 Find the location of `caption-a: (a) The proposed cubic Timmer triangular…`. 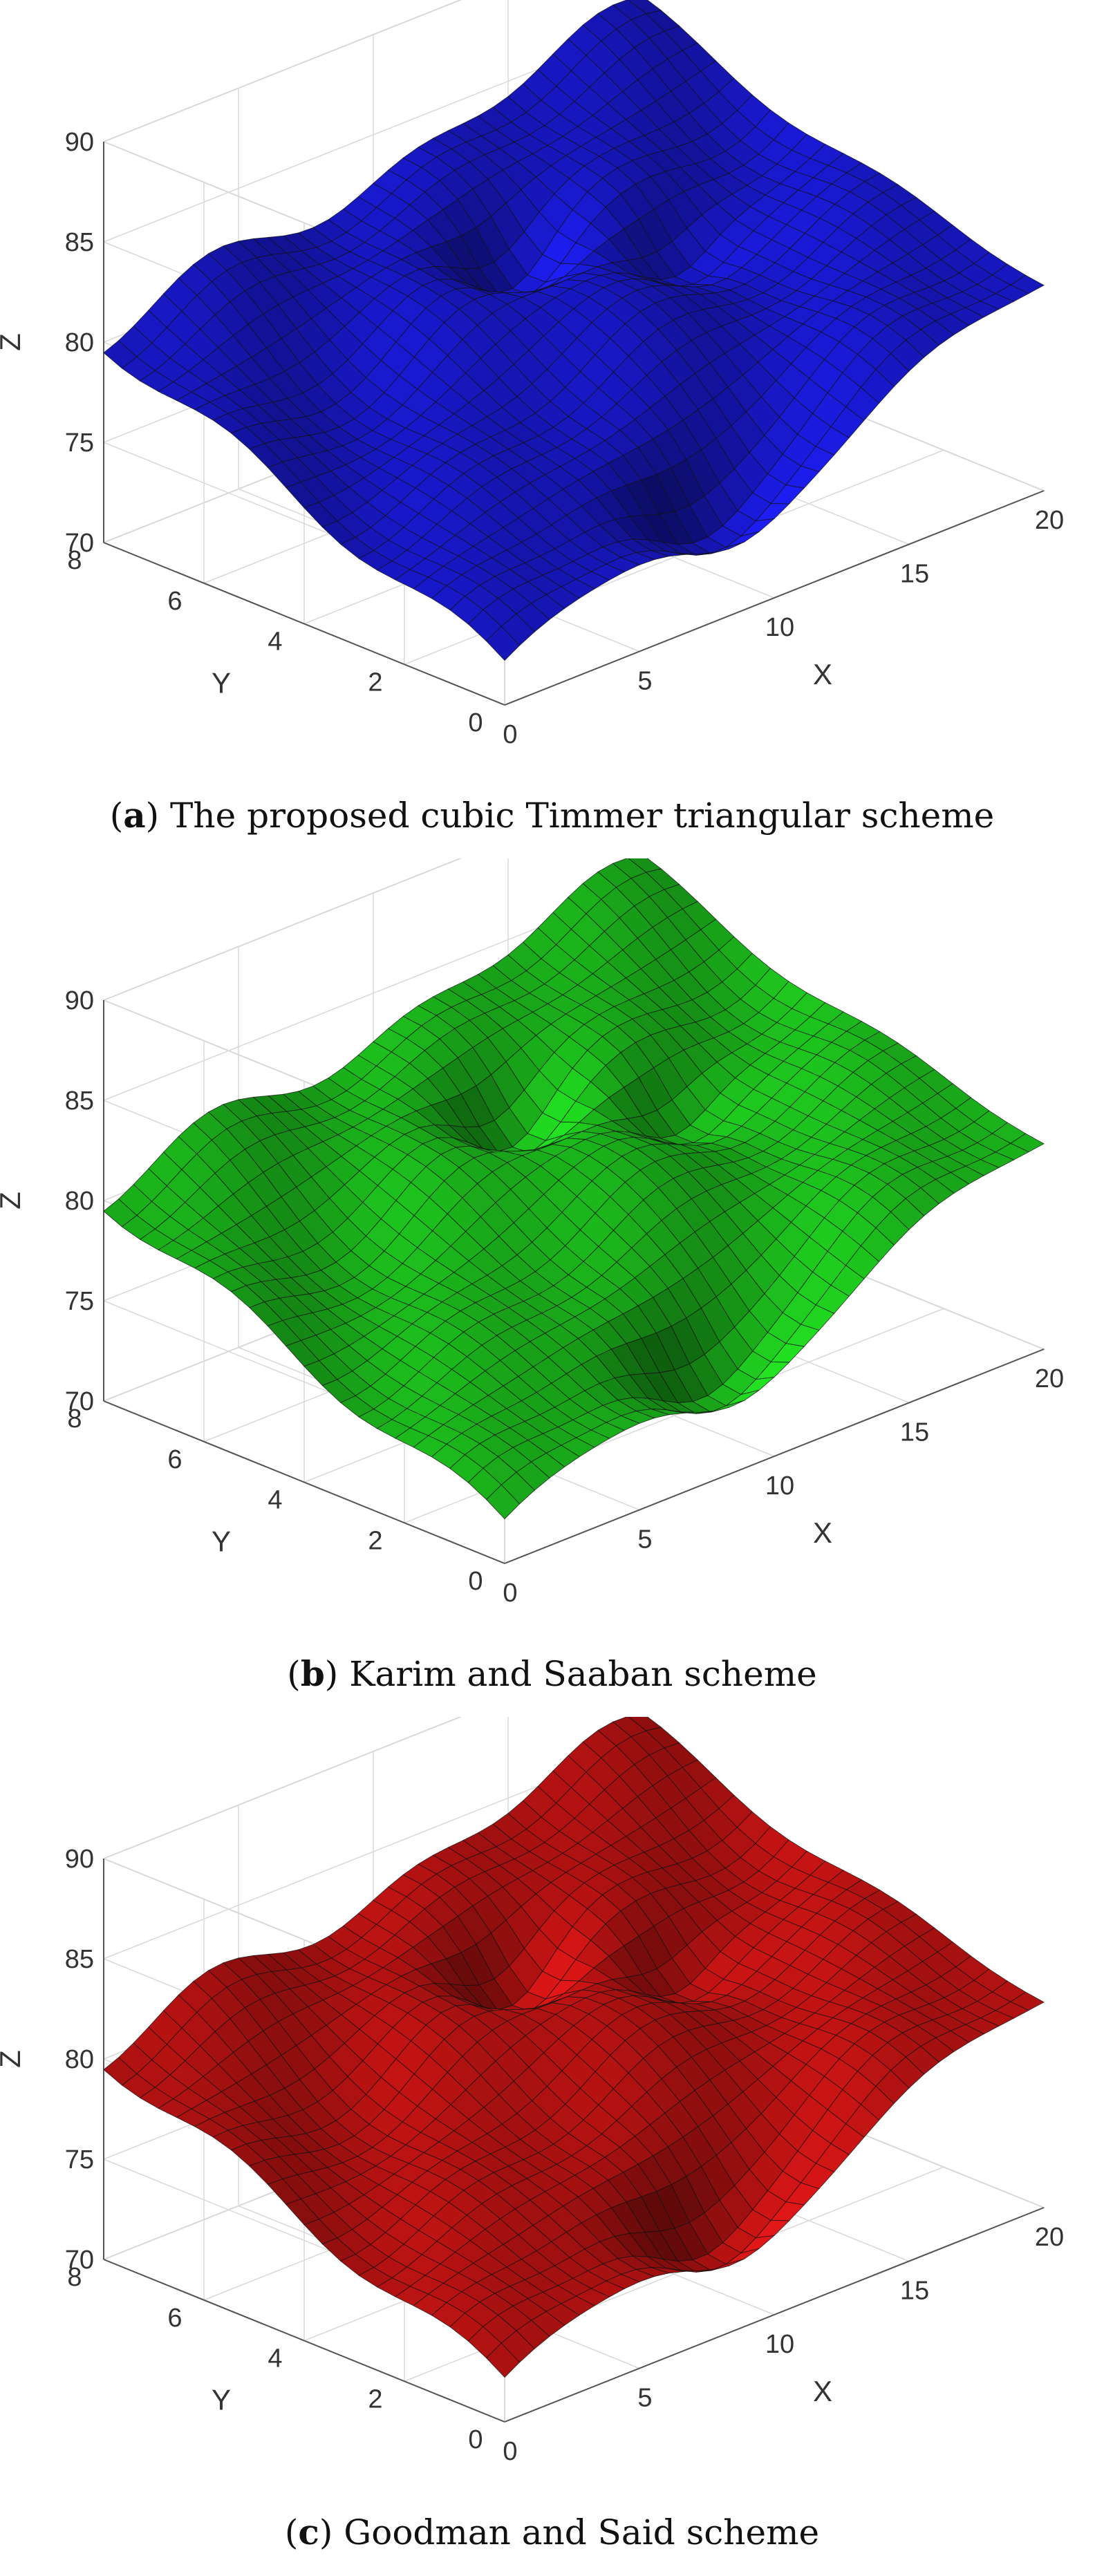

caption-a: (a) The proposed cubic Timmer triangular… is located at coordinates (552, 815).